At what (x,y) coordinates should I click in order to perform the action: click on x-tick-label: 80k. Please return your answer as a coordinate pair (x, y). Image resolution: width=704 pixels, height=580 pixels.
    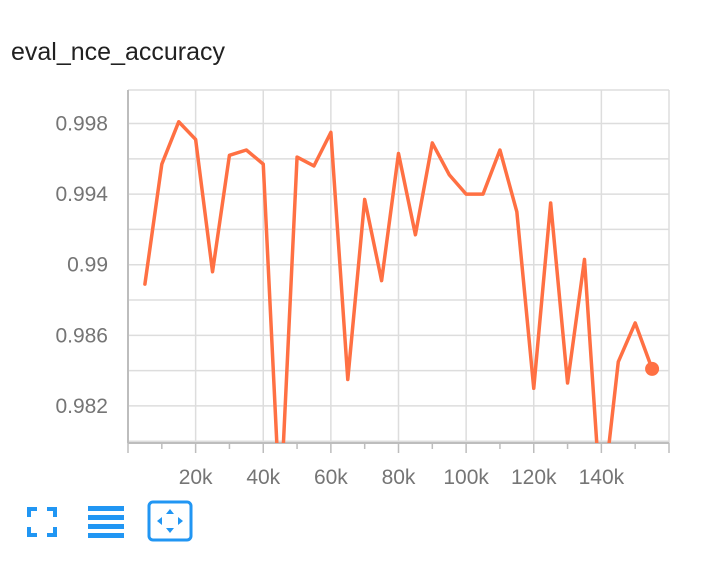
    Looking at the image, I should click on (399, 477).